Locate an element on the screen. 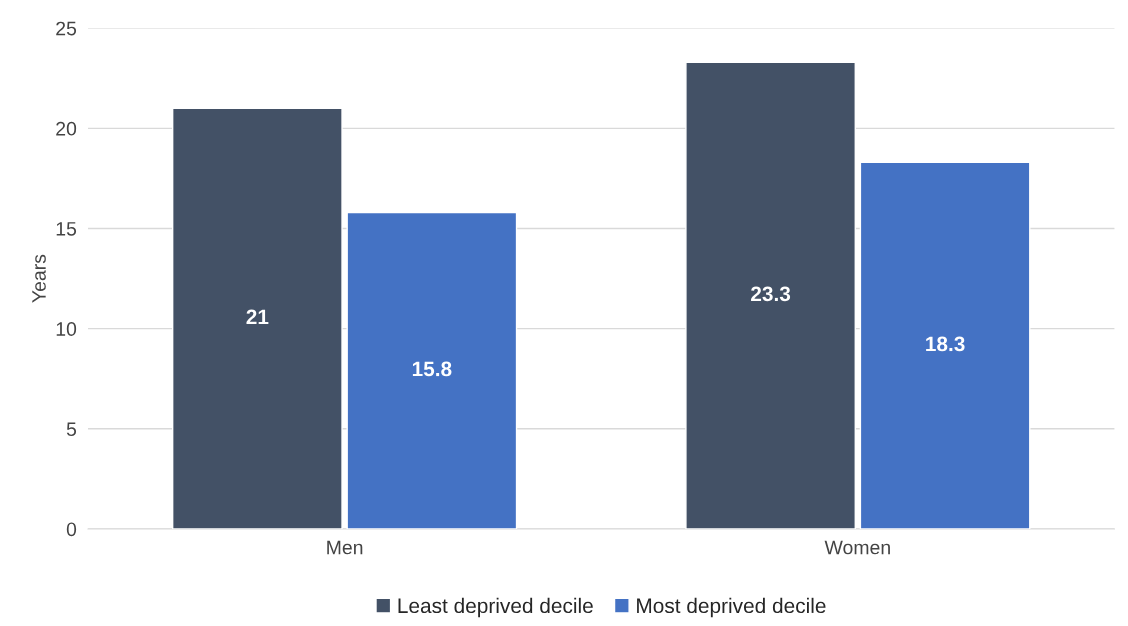  data-label: 18.3 is located at coordinates (945, 344).